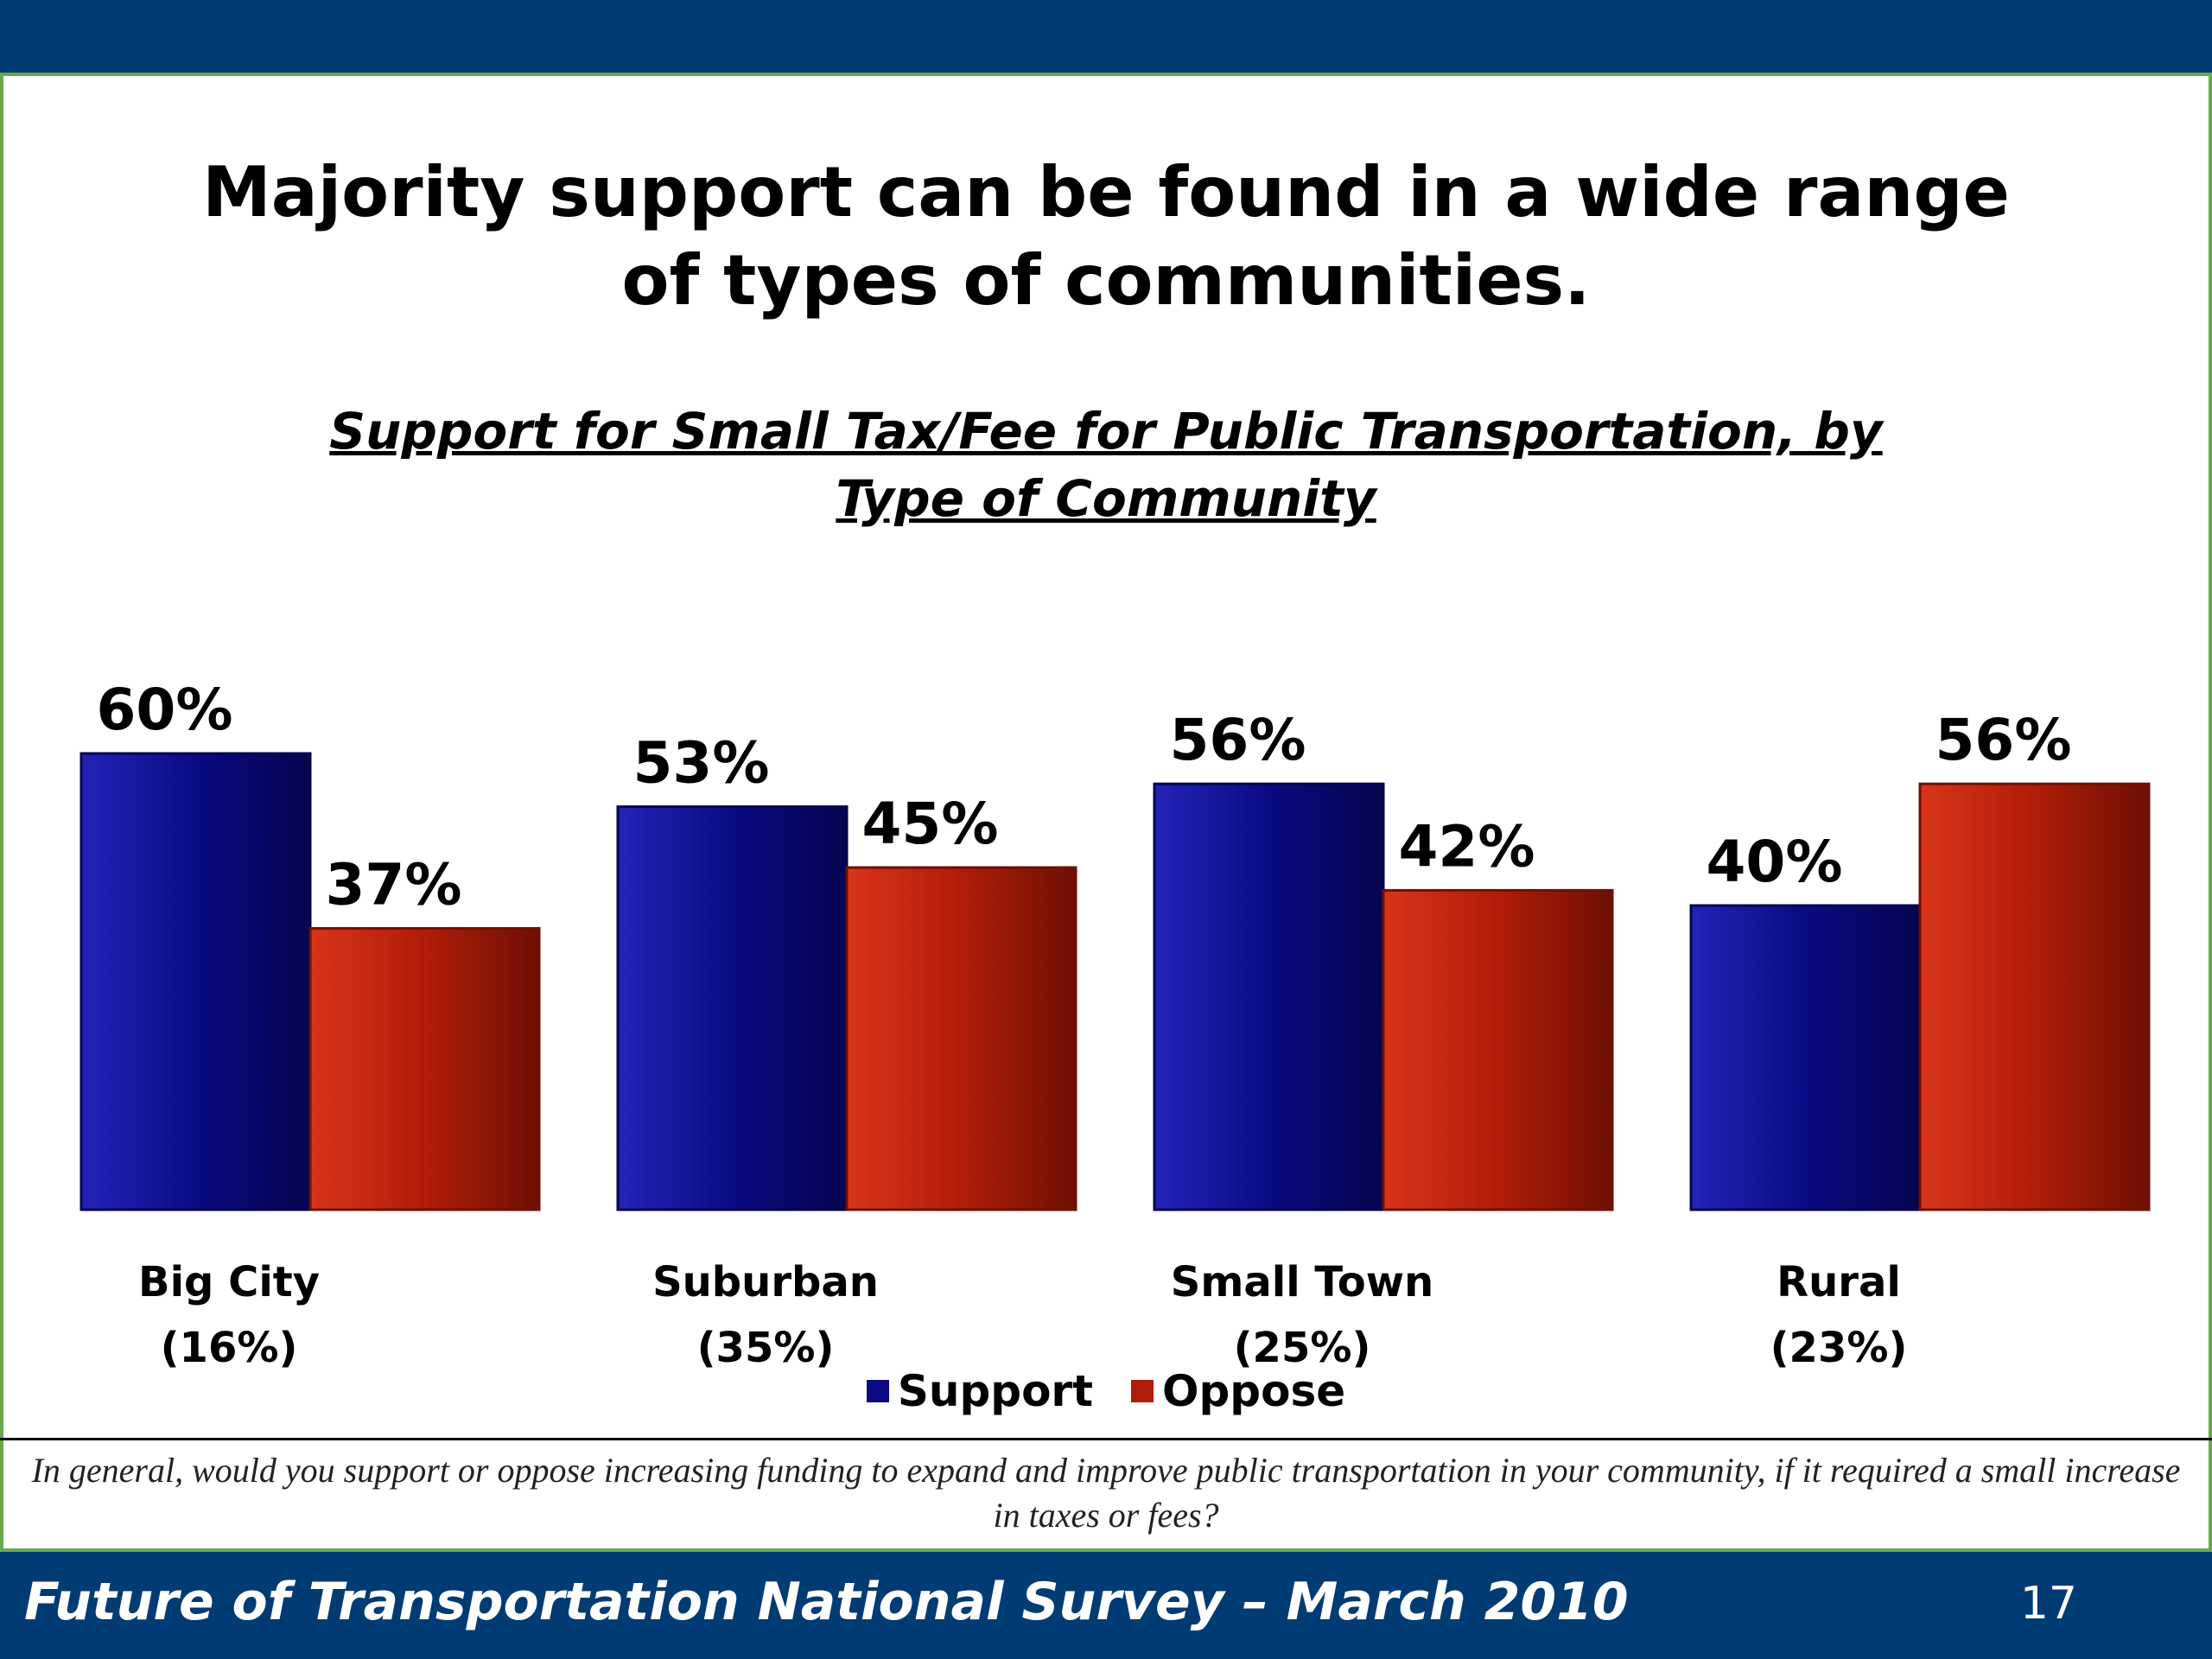 Image resolution: width=2212 pixels, height=1659 pixels. I want to click on bar-oppose-big-city, so click(424, 1068).